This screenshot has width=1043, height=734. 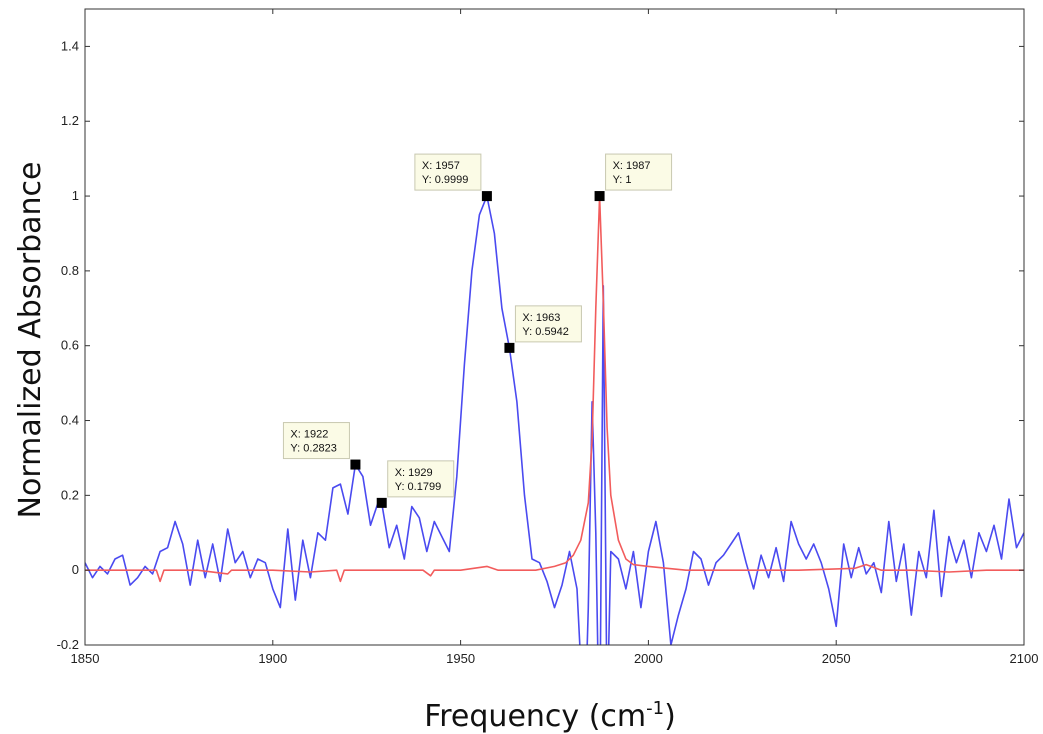 I want to click on y-axis-label: Normalized Absorbance, so click(x=30, y=340).